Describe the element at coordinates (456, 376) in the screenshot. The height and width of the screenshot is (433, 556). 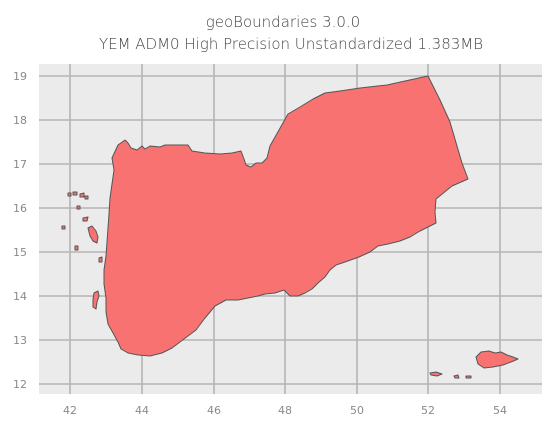
I see `samhah-island` at that location.